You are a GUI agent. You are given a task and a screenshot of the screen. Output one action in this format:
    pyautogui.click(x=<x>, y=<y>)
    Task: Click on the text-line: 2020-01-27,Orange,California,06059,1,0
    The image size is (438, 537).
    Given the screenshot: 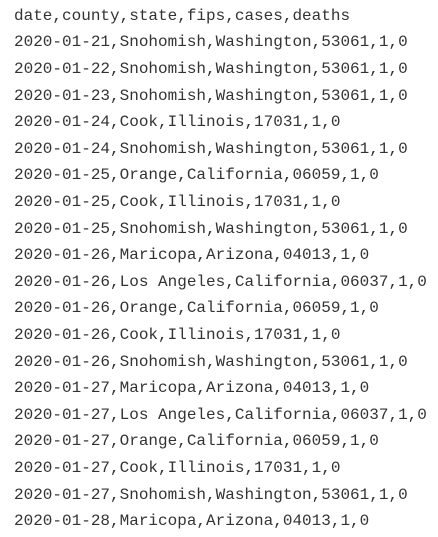 What is the action you would take?
    pyautogui.click(x=196, y=441)
    